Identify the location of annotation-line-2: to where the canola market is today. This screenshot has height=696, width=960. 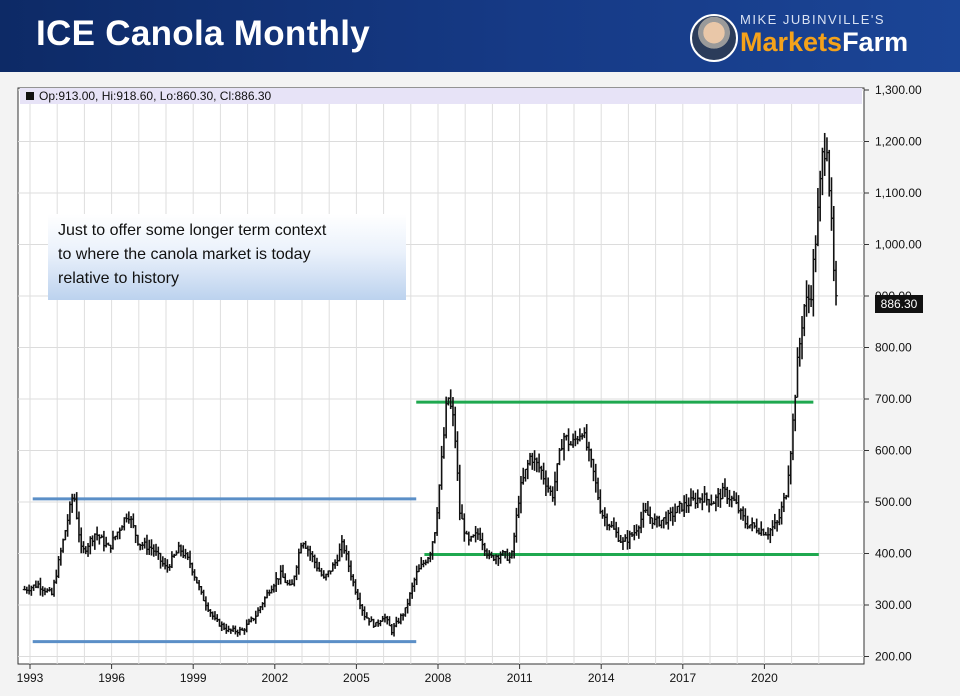
(184, 254).